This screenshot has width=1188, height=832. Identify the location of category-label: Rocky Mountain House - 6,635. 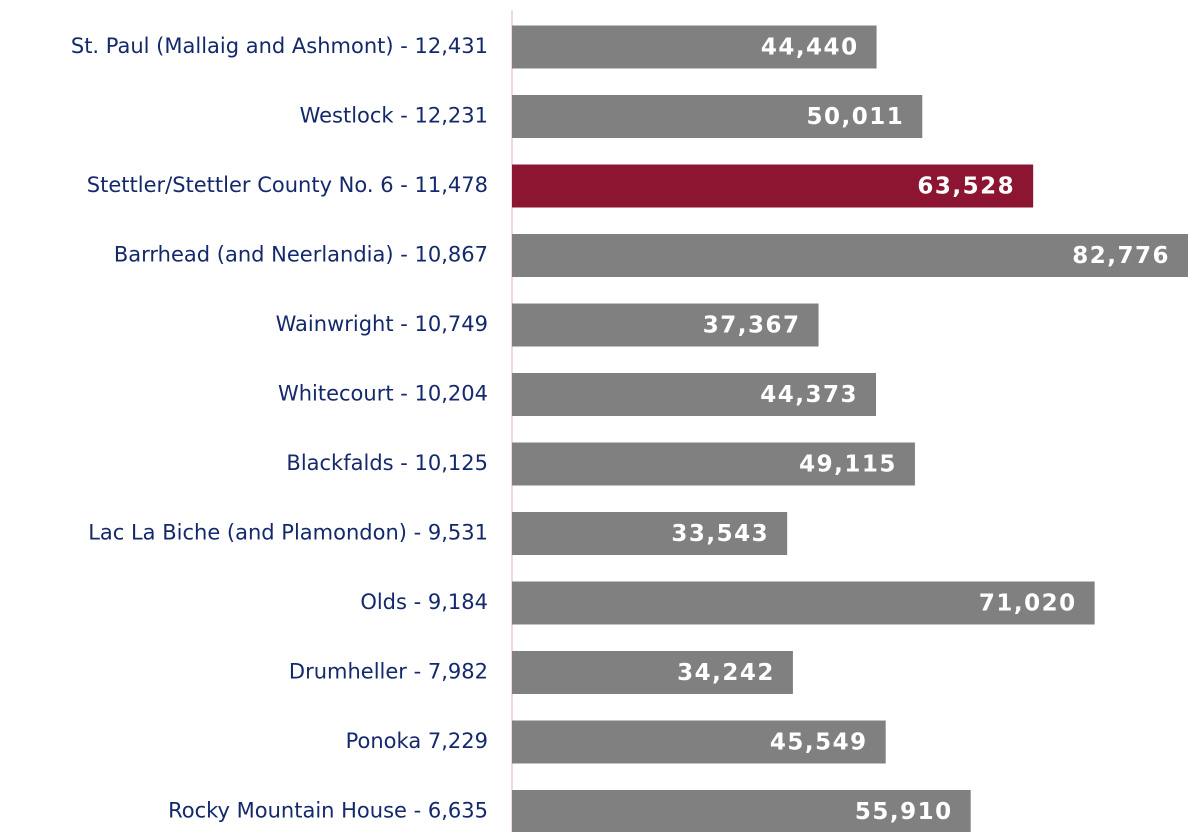
(328, 811).